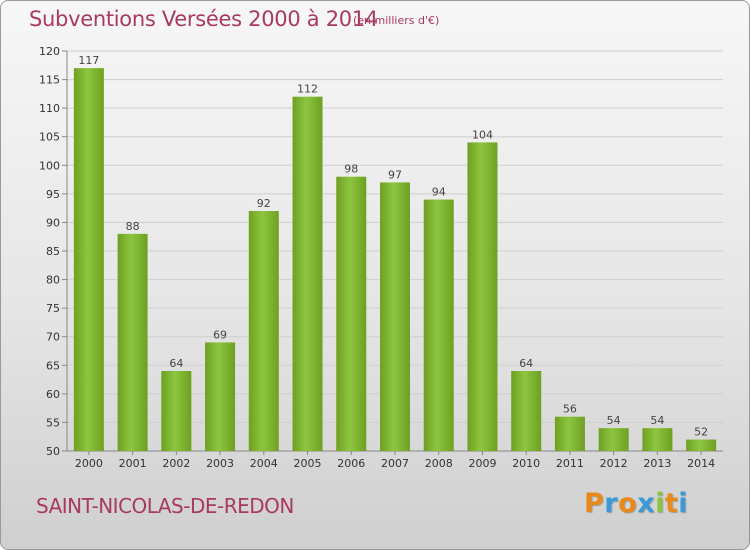  What do you see at coordinates (264, 463) in the screenshot?
I see `x-tick-label: 2004` at bounding box center [264, 463].